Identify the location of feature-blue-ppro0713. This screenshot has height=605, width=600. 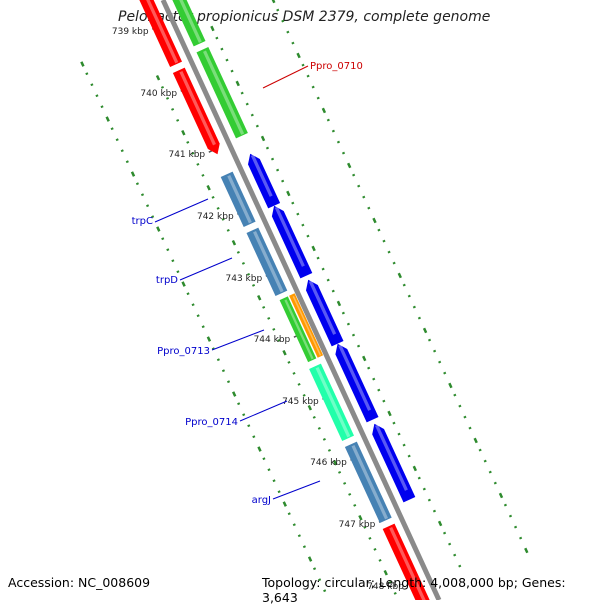
(325, 313).